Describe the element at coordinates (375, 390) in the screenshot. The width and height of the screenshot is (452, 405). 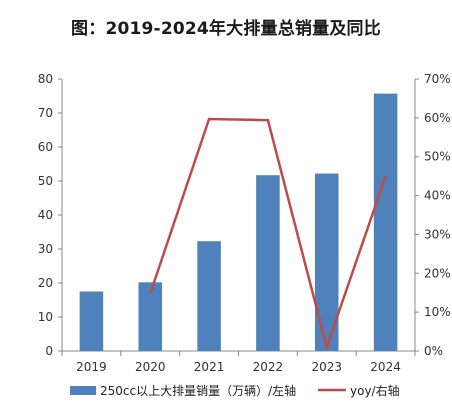
I see `legend-line-label: yoy/右轴` at that location.